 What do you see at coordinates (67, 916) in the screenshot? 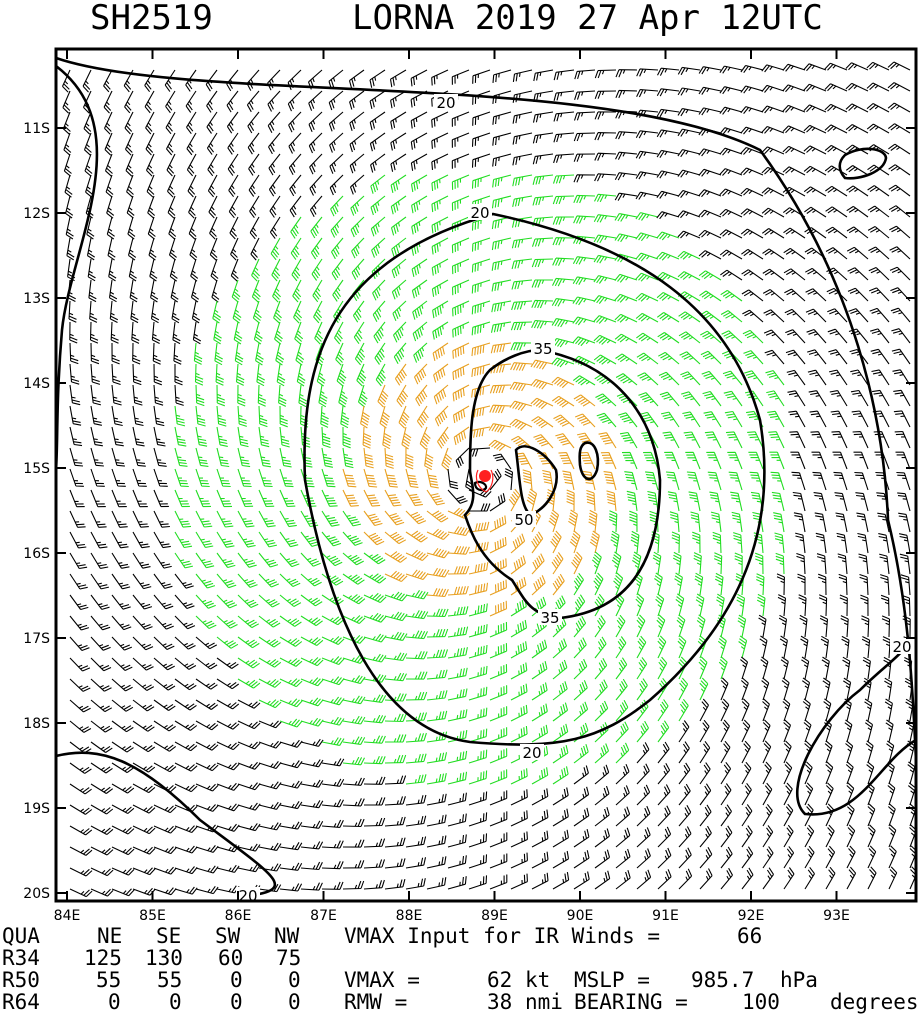
I see `lon-label: 84E` at bounding box center [67, 916].